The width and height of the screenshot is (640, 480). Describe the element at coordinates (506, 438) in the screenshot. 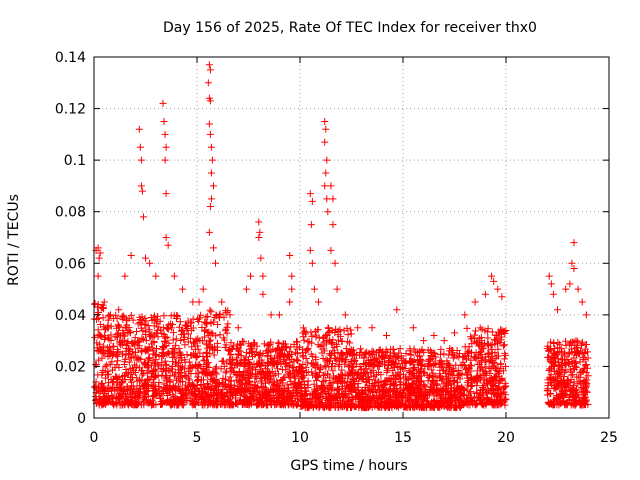

I see `x-tick-label: 20` at that location.